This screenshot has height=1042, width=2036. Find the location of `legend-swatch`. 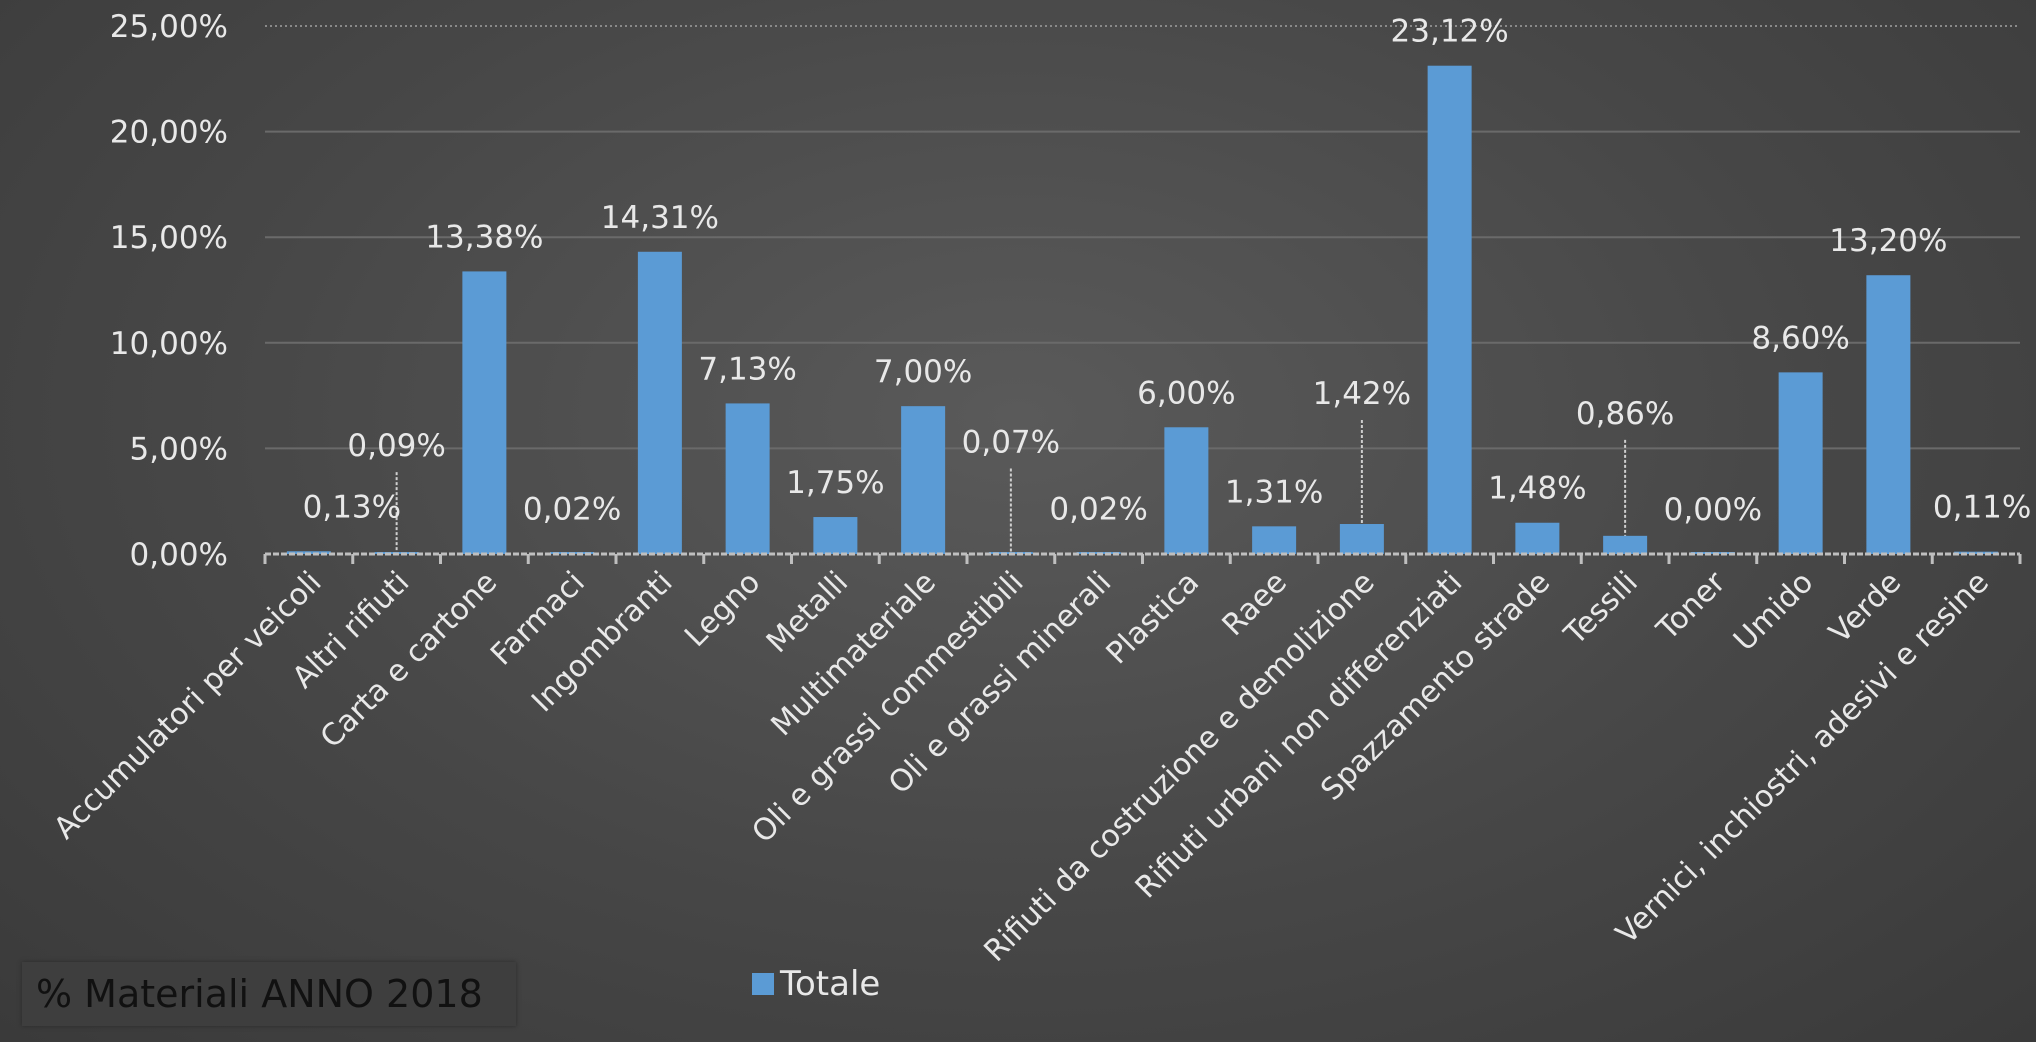

legend-swatch is located at coordinates (763, 984).